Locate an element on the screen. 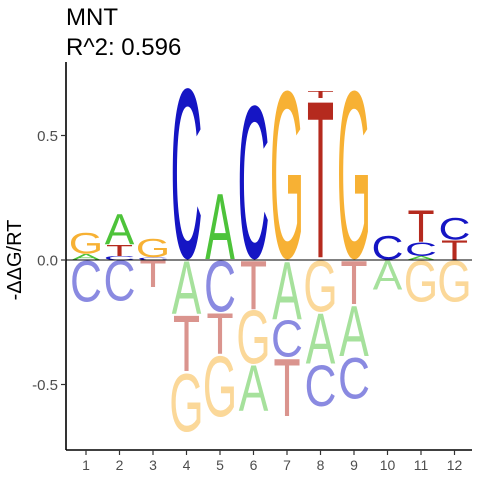 The width and height of the screenshot is (480, 480). x-tick-label: 3 is located at coordinates (153, 465).